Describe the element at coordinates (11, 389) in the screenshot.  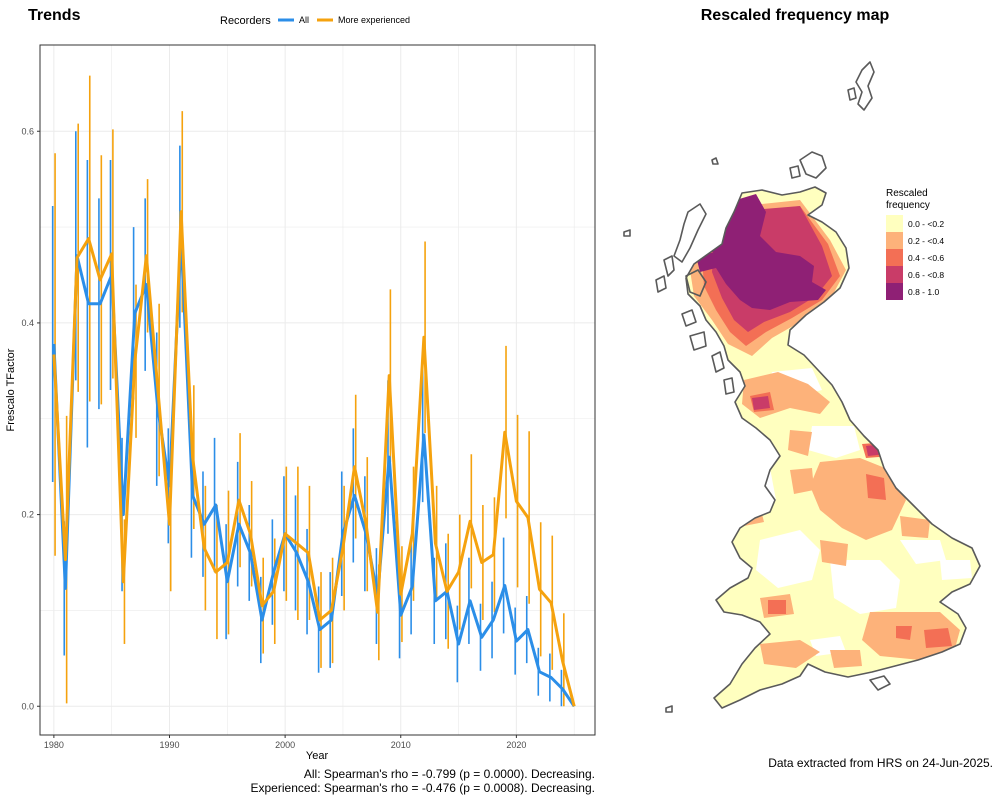
I see `y-axis-title: Frescalo TFactor` at that location.